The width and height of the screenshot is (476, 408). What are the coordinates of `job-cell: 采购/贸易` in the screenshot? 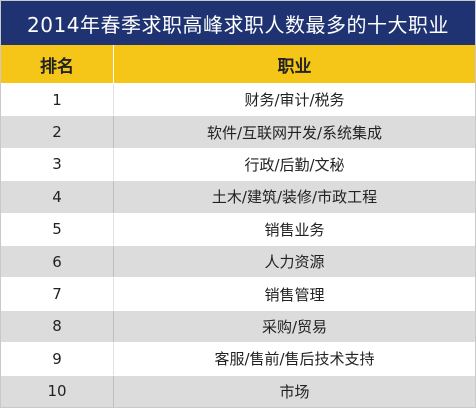 It's located at (294, 326).